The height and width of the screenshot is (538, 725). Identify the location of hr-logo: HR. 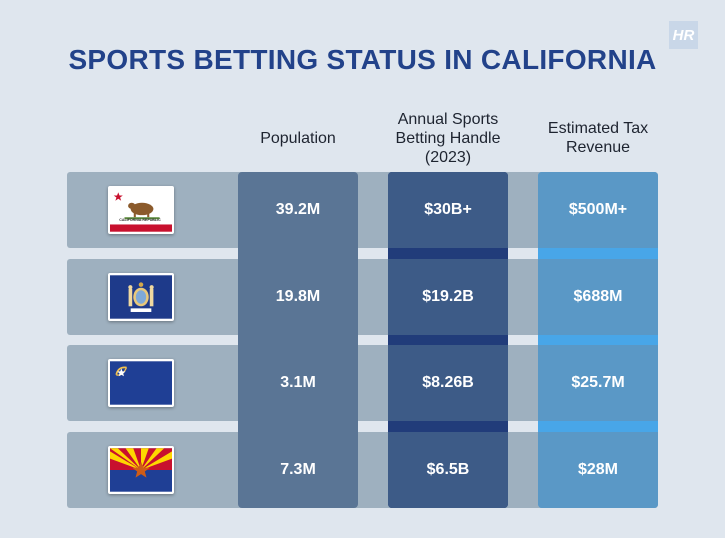
(683, 35).